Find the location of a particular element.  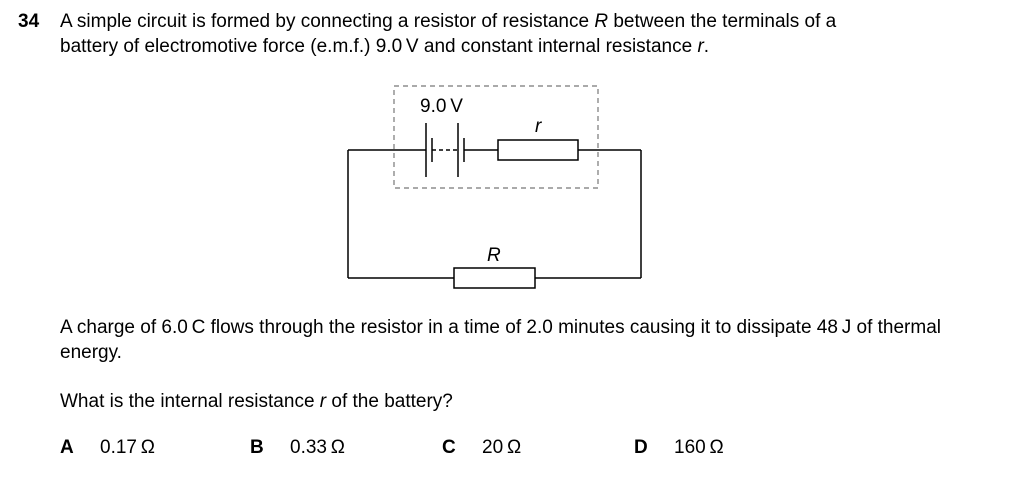

internal-resistor-label: r is located at coordinates (538, 126).